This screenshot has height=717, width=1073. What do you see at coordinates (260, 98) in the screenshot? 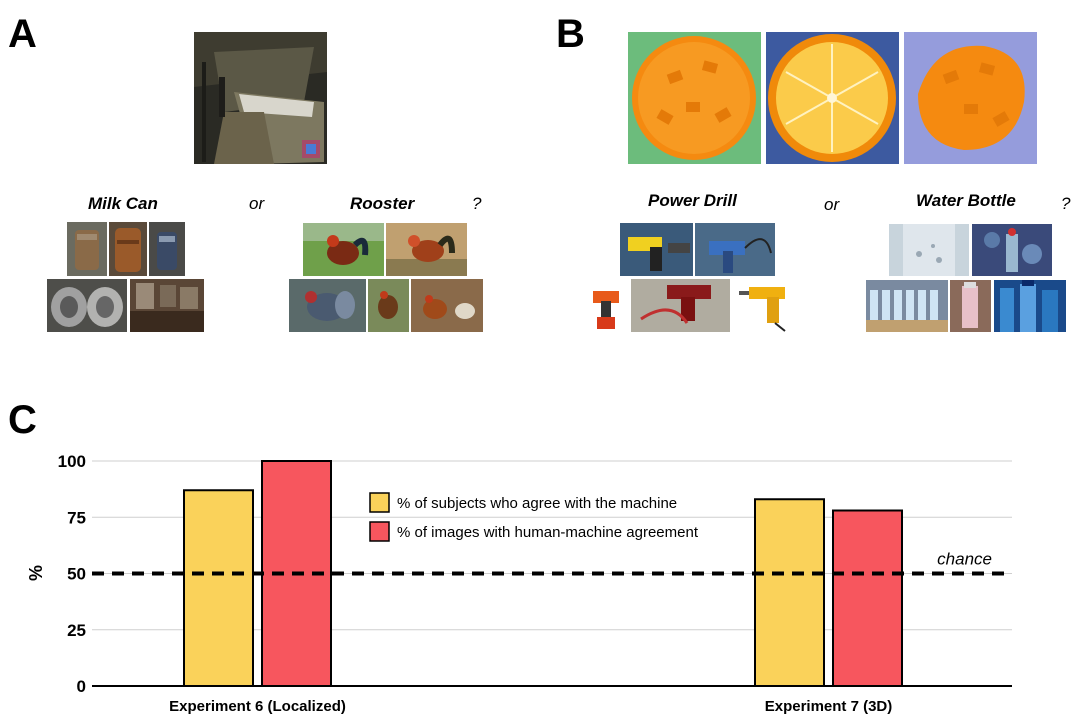
I see `train-station-image` at bounding box center [260, 98].